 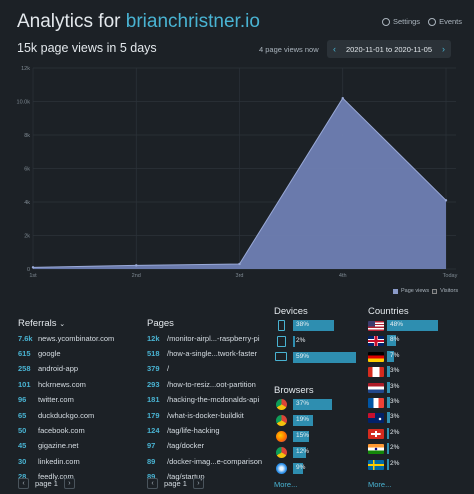 What do you see at coordinates (450, 21) in the screenshot?
I see `events-label: Events` at bounding box center [450, 21].